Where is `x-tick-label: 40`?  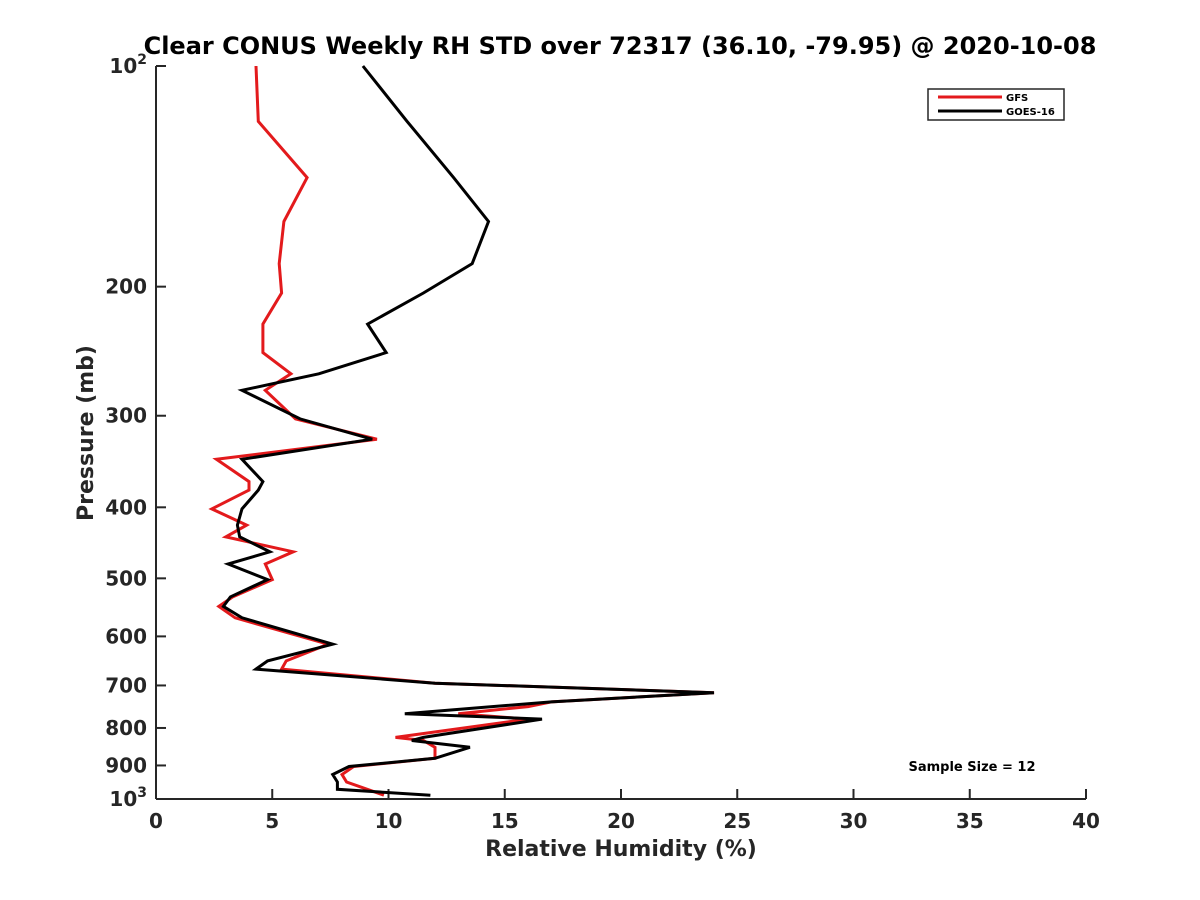
x-tick-label: 40 is located at coordinates (1086, 821).